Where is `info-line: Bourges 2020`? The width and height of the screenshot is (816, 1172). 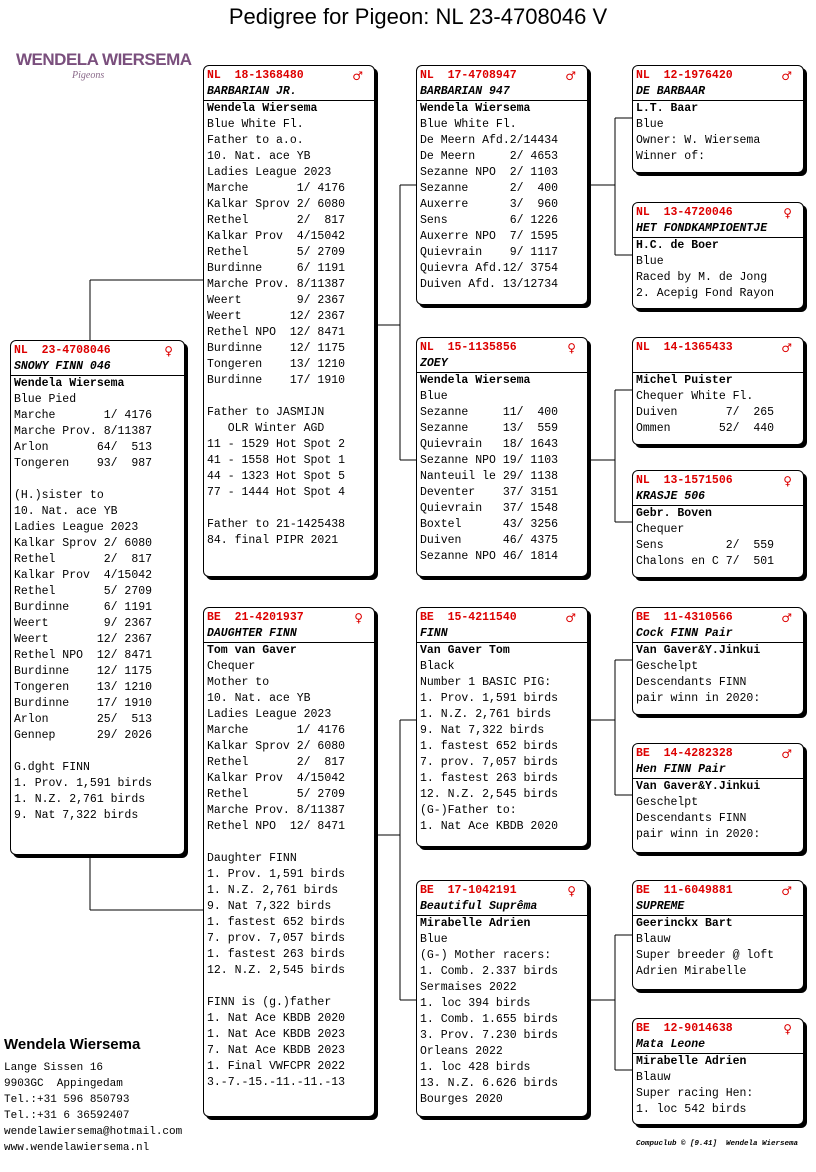 info-line: Bourges 2020 is located at coordinates (461, 1099).